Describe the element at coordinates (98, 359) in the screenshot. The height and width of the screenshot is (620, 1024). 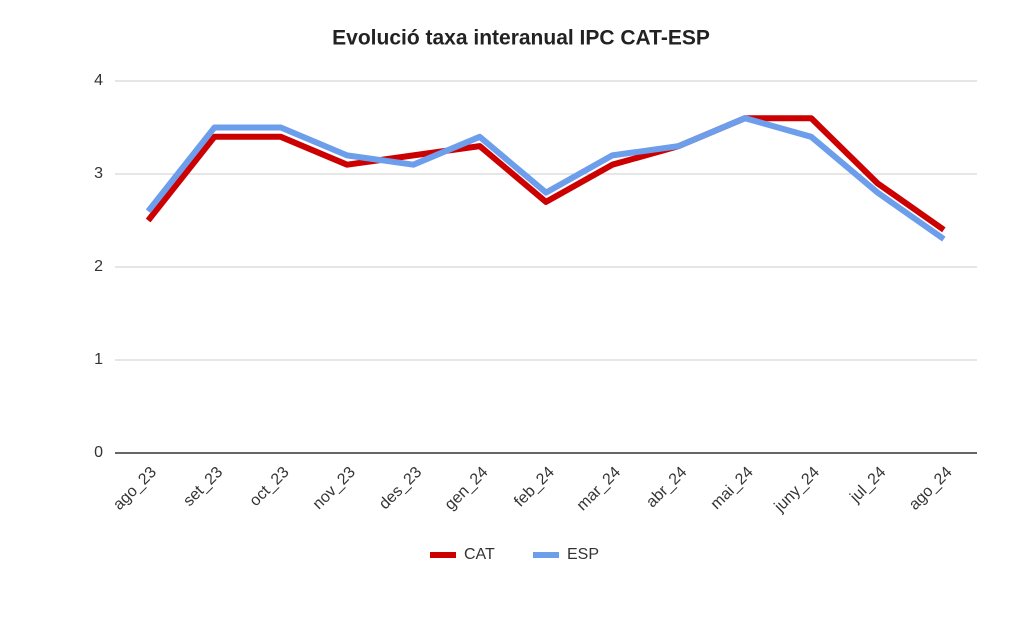
I see `y-tick-label: 1` at that location.